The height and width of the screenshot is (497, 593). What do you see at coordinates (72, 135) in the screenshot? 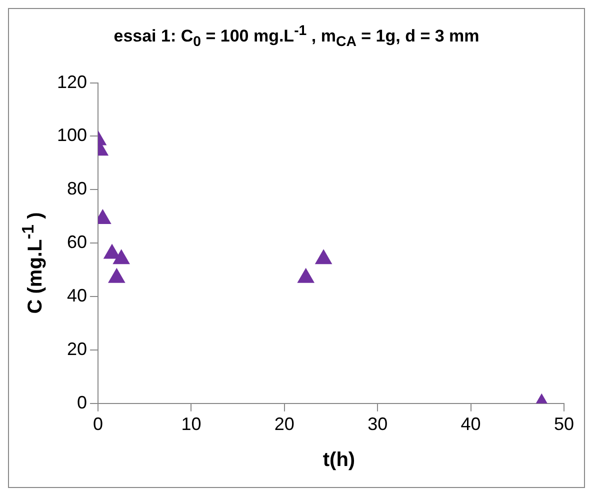
I see `y-tick-label: 100` at bounding box center [72, 135].